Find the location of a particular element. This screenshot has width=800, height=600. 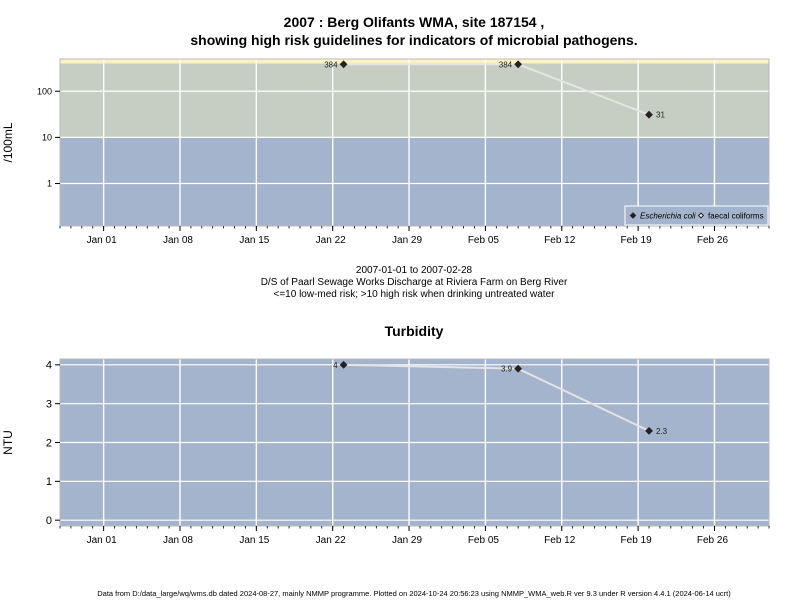

turbidity-title: Turbidity is located at coordinates (414, 331).